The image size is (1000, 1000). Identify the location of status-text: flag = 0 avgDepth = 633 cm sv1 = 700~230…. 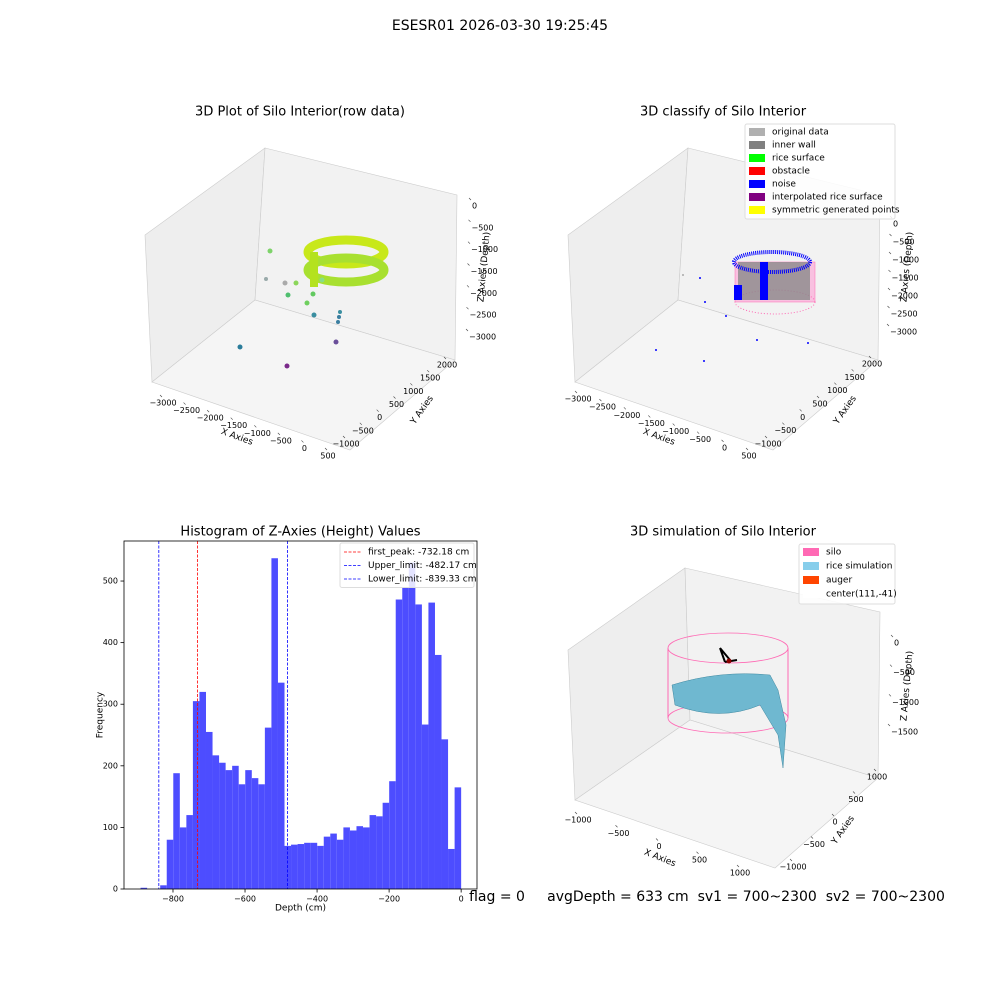
(707, 897).